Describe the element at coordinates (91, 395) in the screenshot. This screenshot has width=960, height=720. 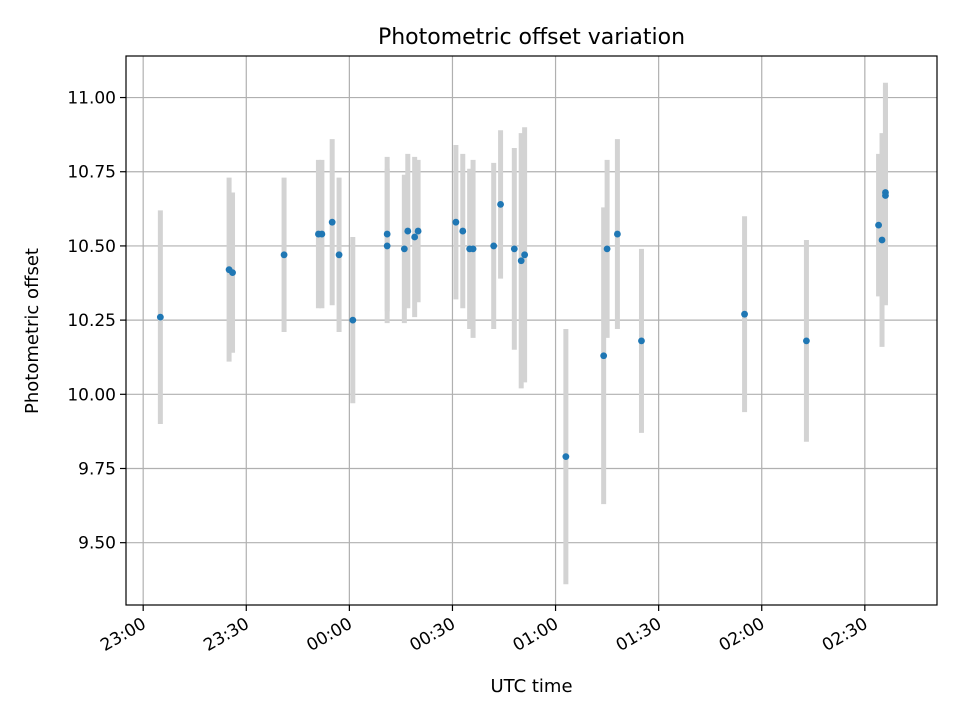
I see `y-tick-label: 10.00` at that location.